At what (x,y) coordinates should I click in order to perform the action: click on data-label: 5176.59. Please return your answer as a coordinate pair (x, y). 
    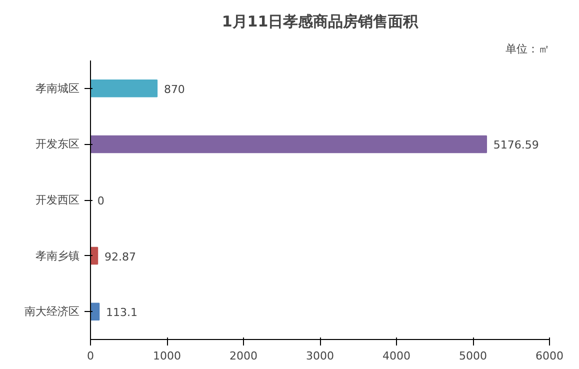
    Looking at the image, I should click on (516, 145).